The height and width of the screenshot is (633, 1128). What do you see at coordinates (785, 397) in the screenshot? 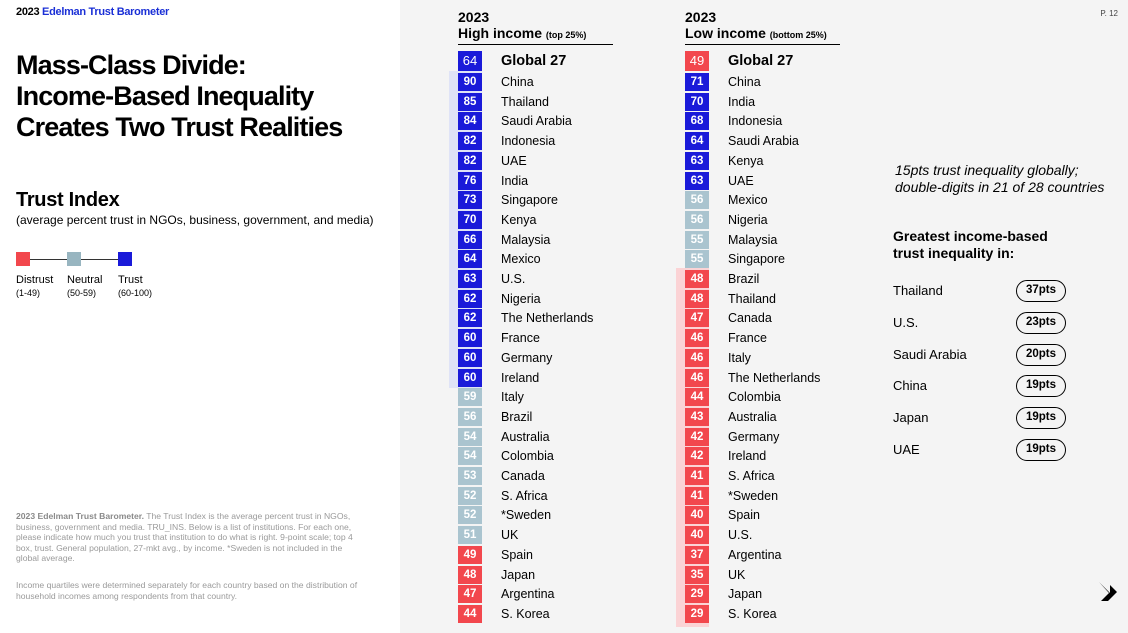
I see `low-income-row: 44 Colombia` at bounding box center [785, 397].